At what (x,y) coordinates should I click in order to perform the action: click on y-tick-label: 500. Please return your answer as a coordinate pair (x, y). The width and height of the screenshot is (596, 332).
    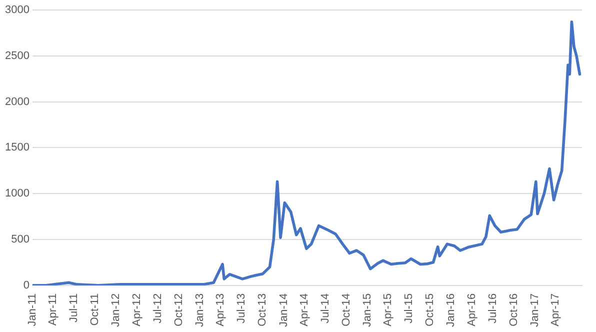
    Looking at the image, I should click on (20, 240).